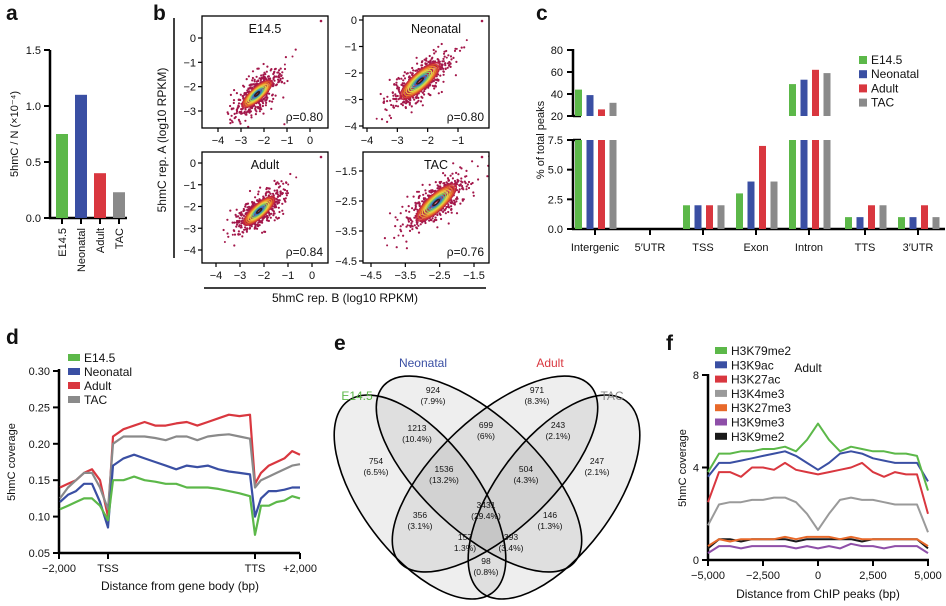 This screenshot has width=946, height=606. What do you see at coordinates (240, 276) in the screenshot?
I see `b-x-tick-label: −3` at bounding box center [240, 276].